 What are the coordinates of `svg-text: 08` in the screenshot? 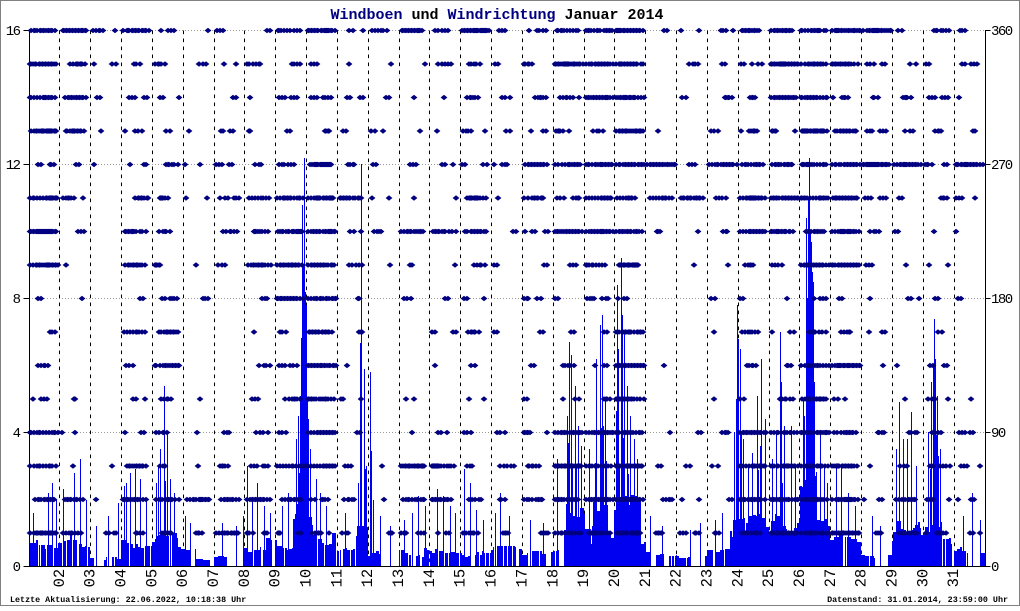 It's located at (245, 578).